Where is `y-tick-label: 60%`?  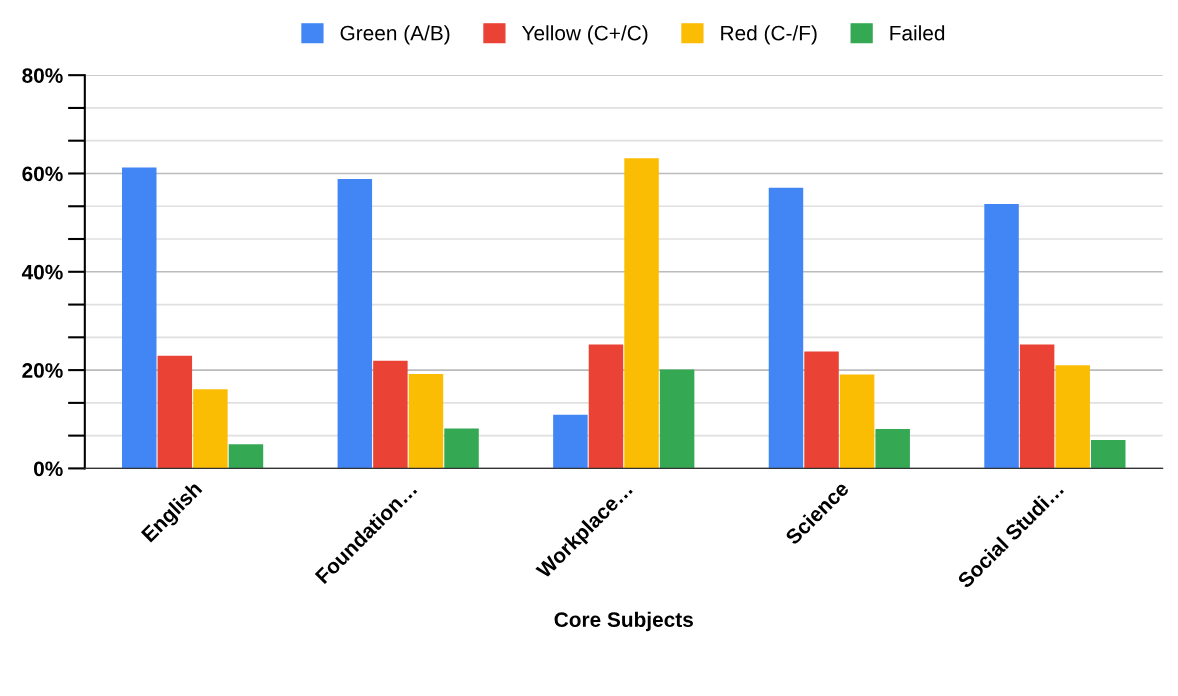
y-tick-label: 60% is located at coordinates (42, 174).